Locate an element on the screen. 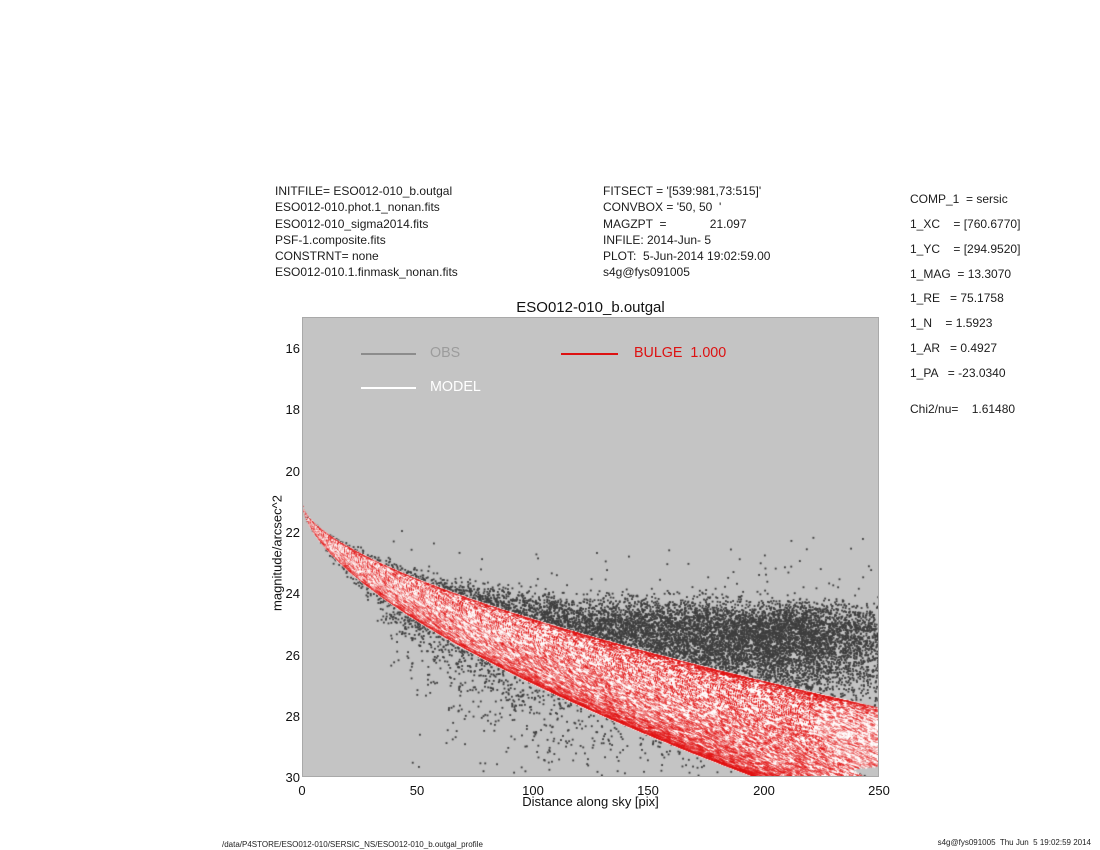  header-line: ESO012-010_sigma2014.fits is located at coordinates (352, 223).